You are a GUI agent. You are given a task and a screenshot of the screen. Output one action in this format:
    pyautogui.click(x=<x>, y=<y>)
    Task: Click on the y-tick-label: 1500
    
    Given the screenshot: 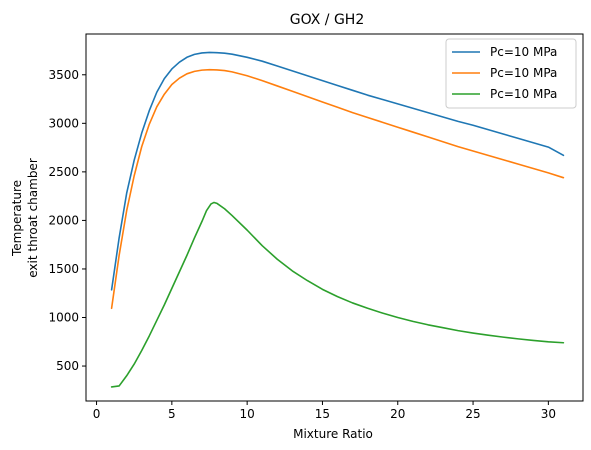 What is the action you would take?
    pyautogui.click(x=63, y=269)
    